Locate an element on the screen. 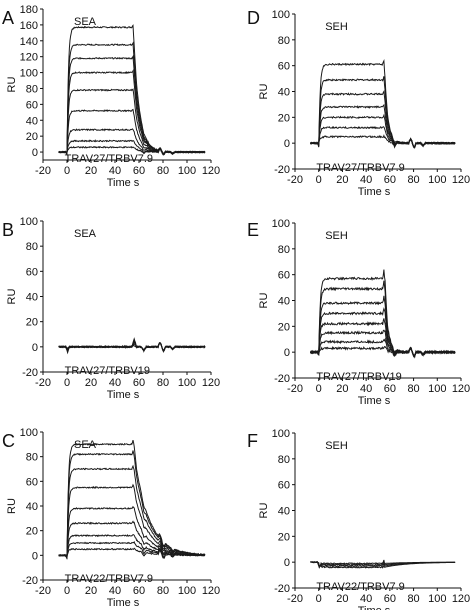  construct-label: TRAV22/TRBV7.9 is located at coordinates (360, 587).